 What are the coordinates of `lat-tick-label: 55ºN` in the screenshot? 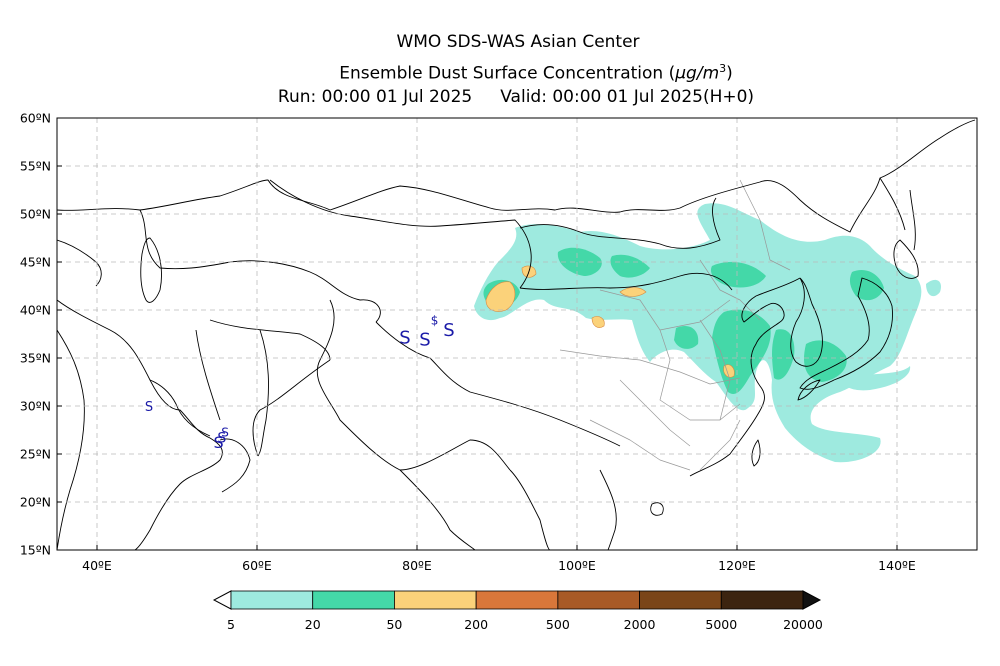 It's located at (35, 166).